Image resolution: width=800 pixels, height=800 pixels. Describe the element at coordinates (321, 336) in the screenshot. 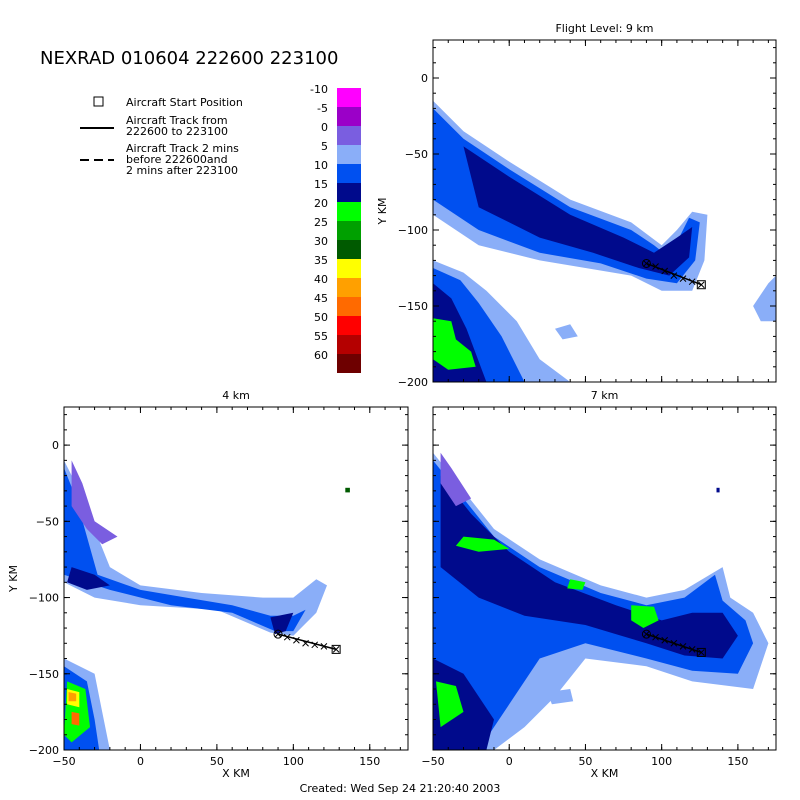

I see `colorbar-tick-label: 55` at that location.